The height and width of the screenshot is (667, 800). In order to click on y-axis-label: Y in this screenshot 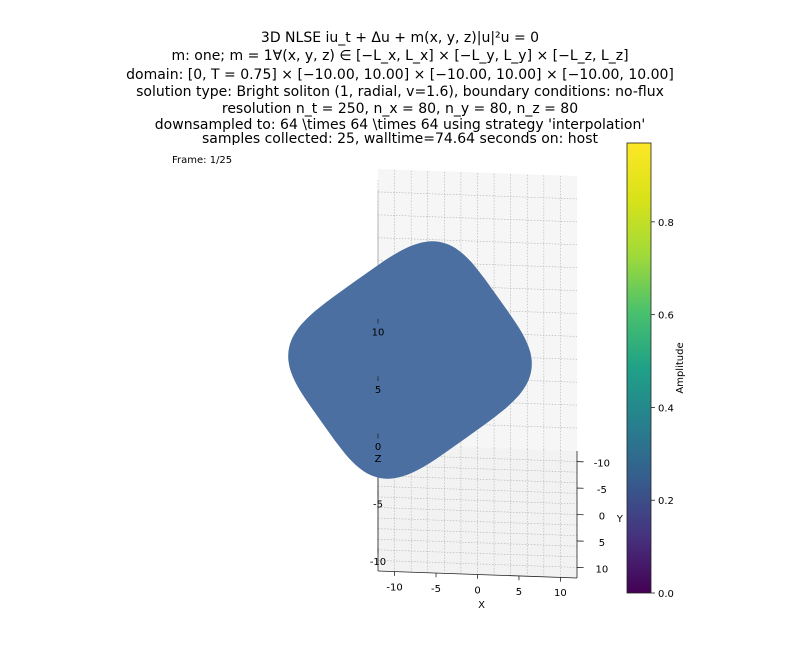, I will do `click(620, 519)`.